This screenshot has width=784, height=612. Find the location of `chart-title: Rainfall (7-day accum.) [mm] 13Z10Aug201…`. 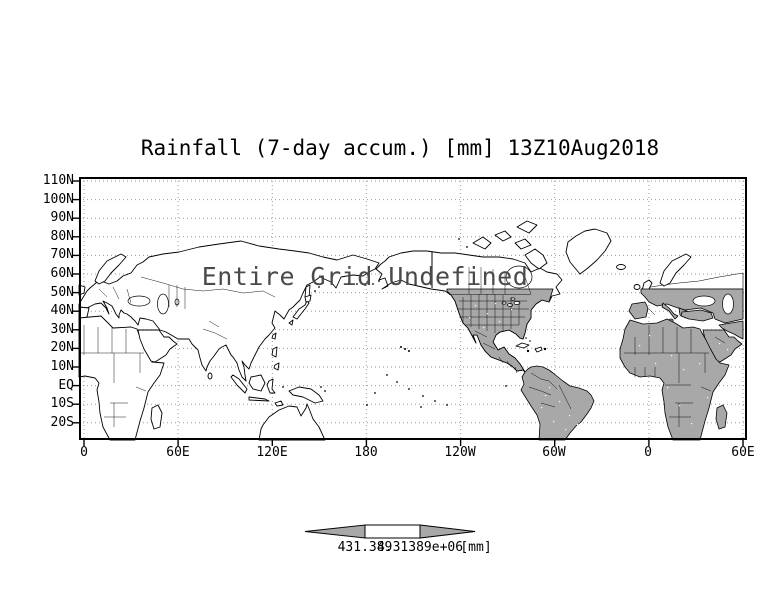

chart-title: Rainfall (7-day accum.) [mm] 13Z10Aug201… is located at coordinates (400, 148).